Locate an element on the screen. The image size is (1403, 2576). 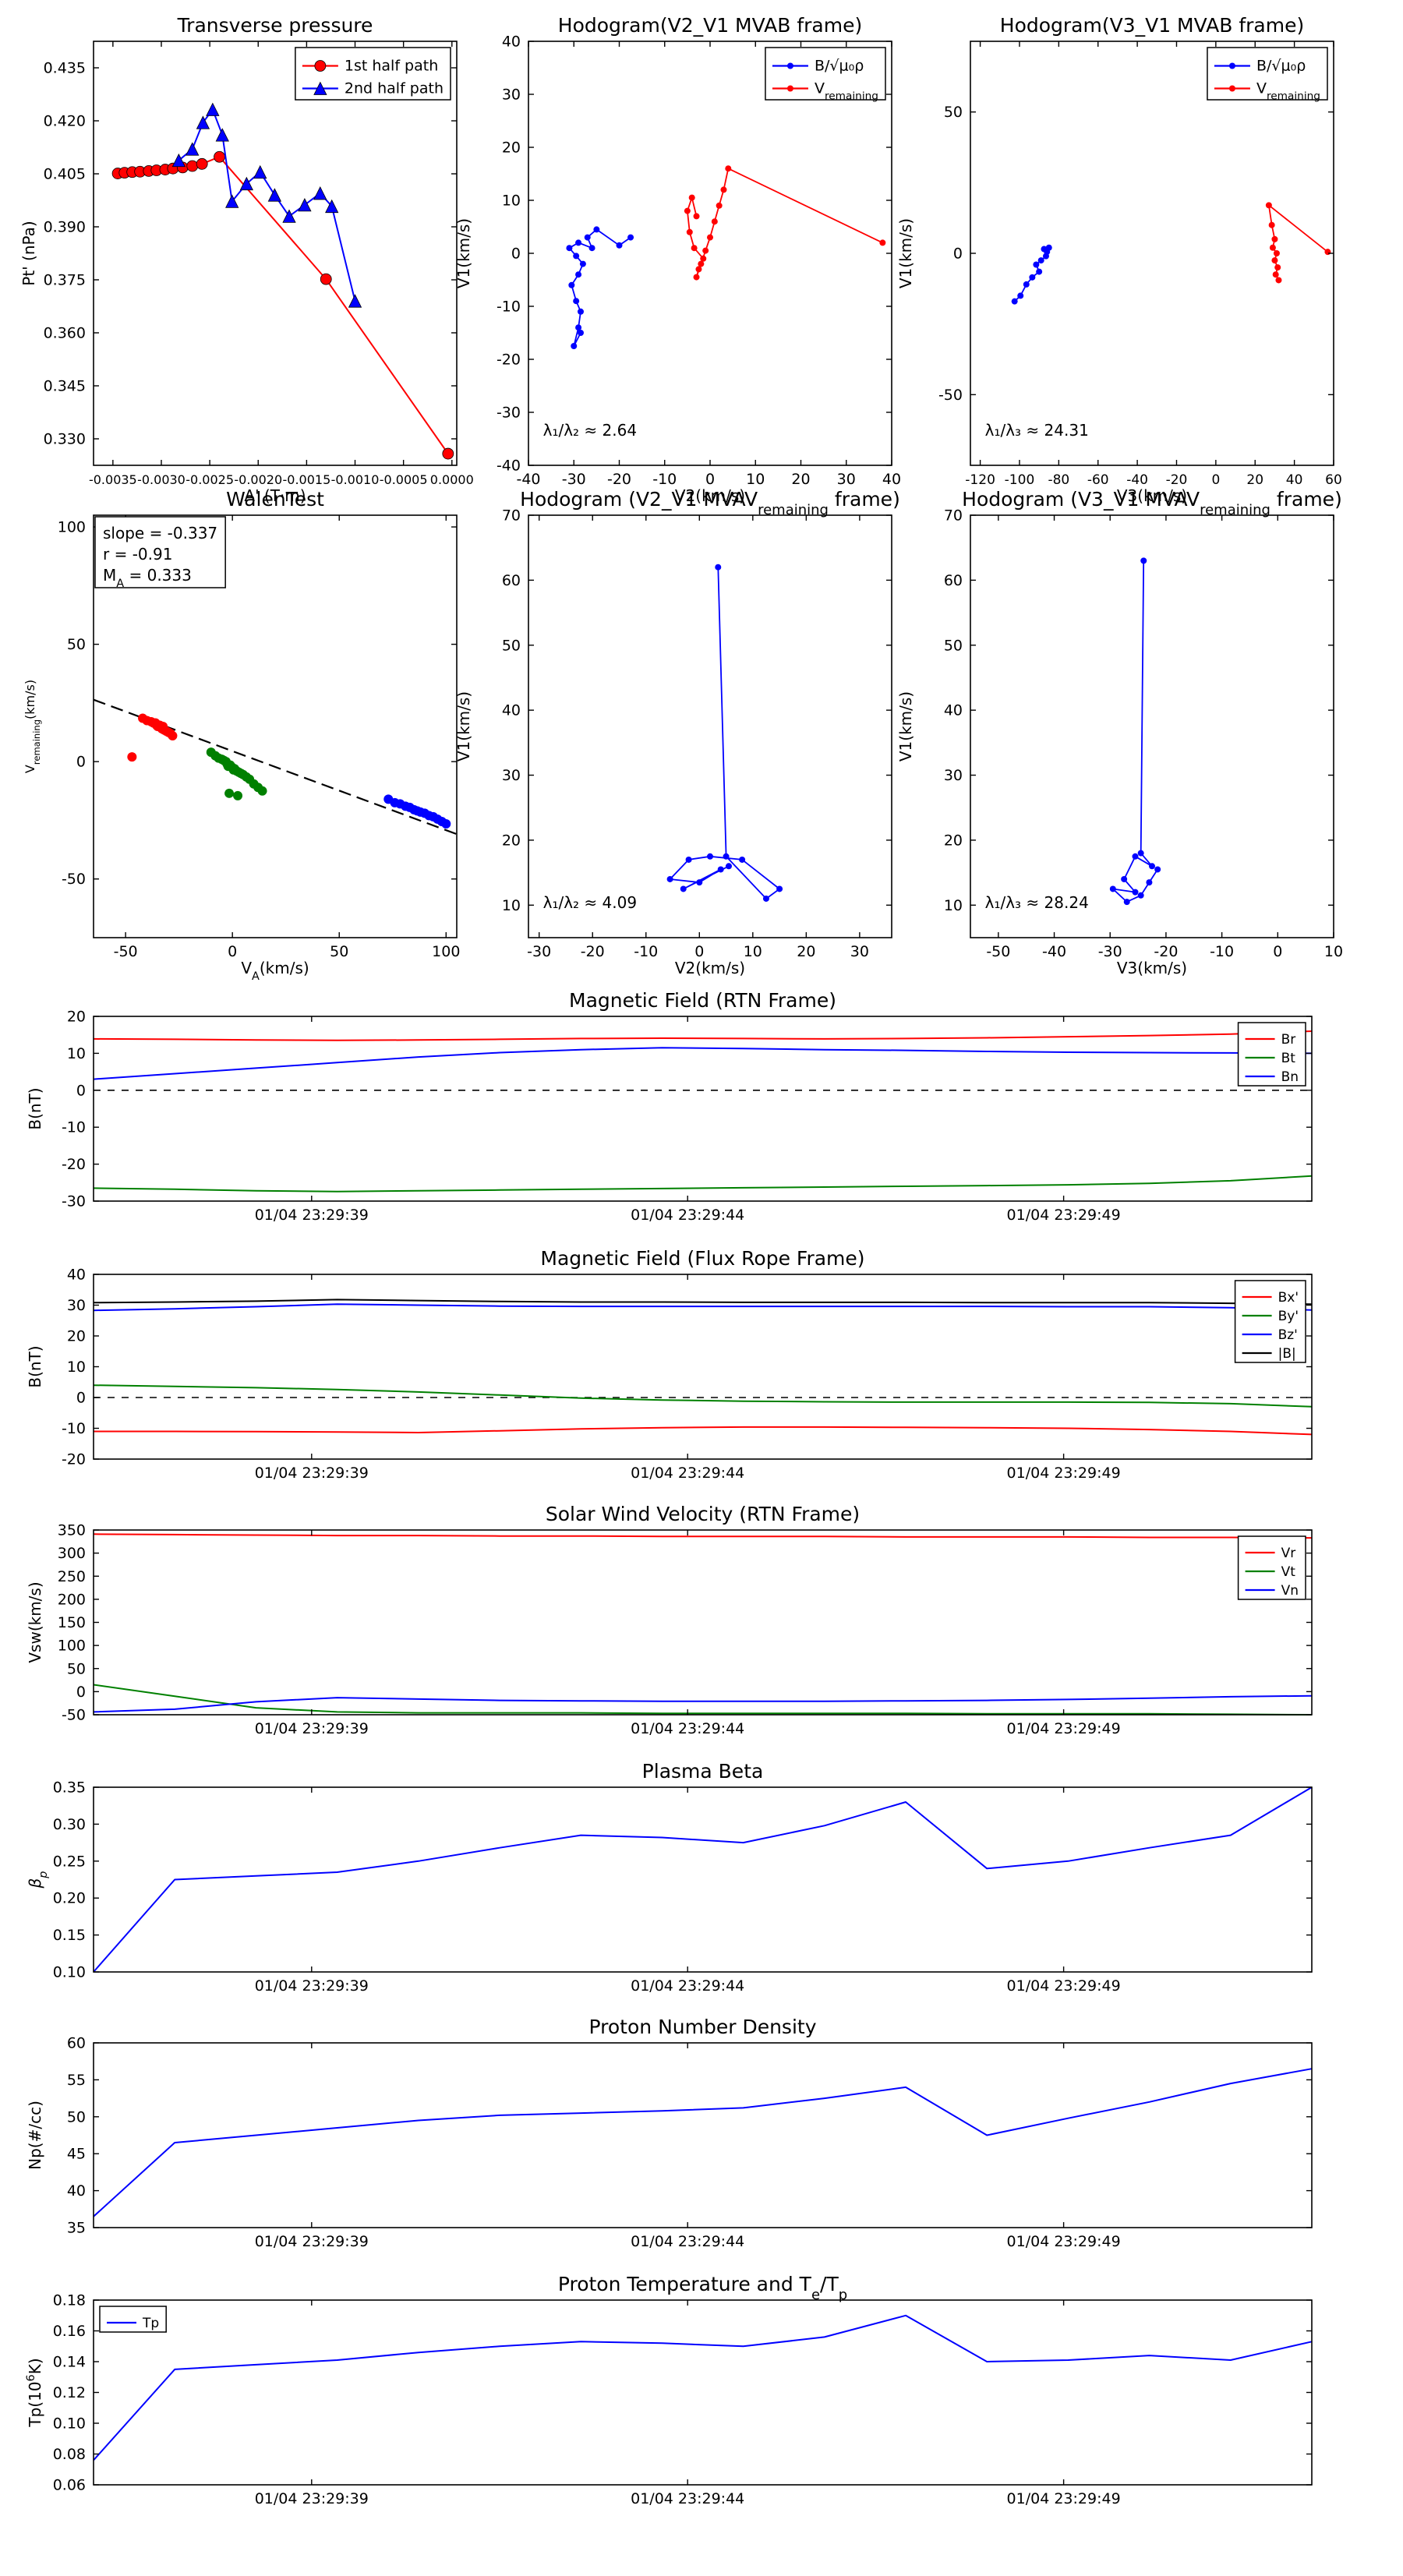
y-tick-label: -20 is located at coordinates (509, 360).